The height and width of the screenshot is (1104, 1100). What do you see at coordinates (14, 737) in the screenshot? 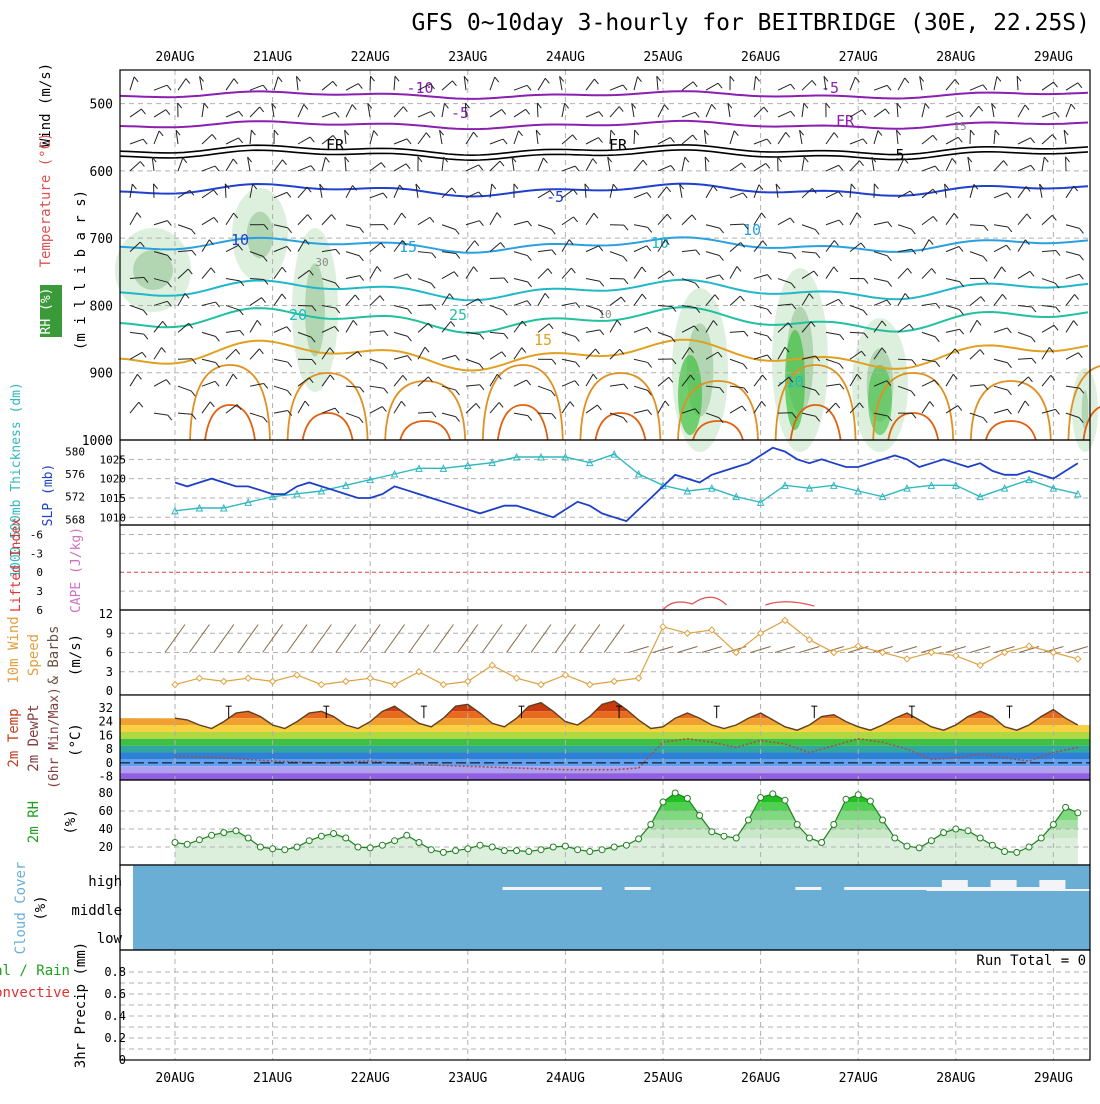
I see `ylabel-2m-temp: 2m Temp` at bounding box center [14, 737].